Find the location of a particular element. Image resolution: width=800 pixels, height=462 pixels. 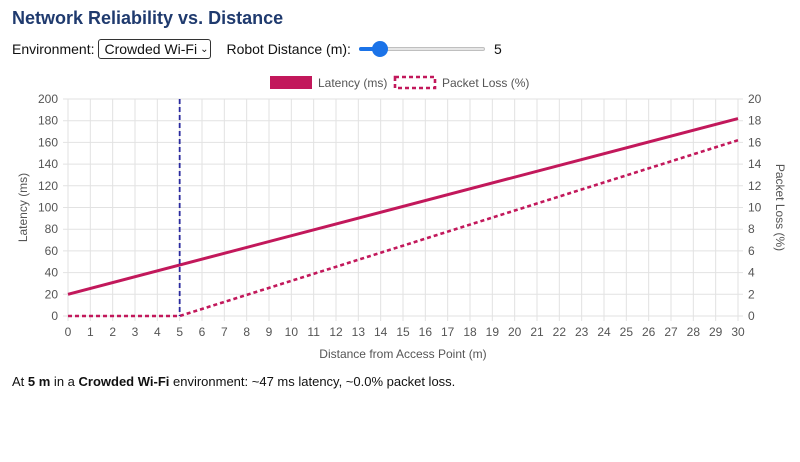

y-tick-label: 100 is located at coordinates (48, 208).